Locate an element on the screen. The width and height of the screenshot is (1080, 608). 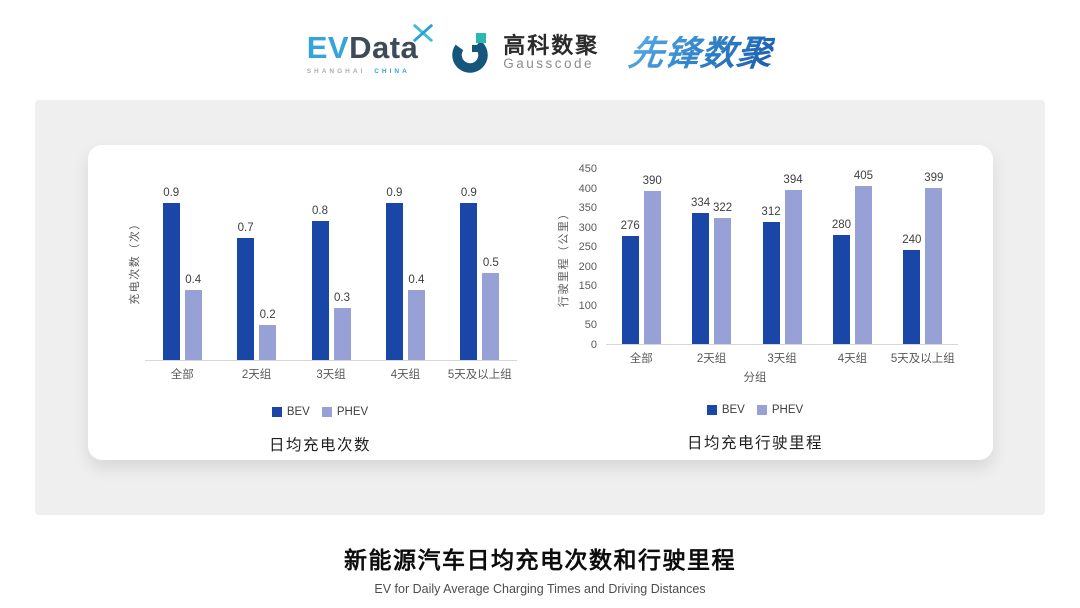
y-tick-label: 250 is located at coordinates (587, 247).